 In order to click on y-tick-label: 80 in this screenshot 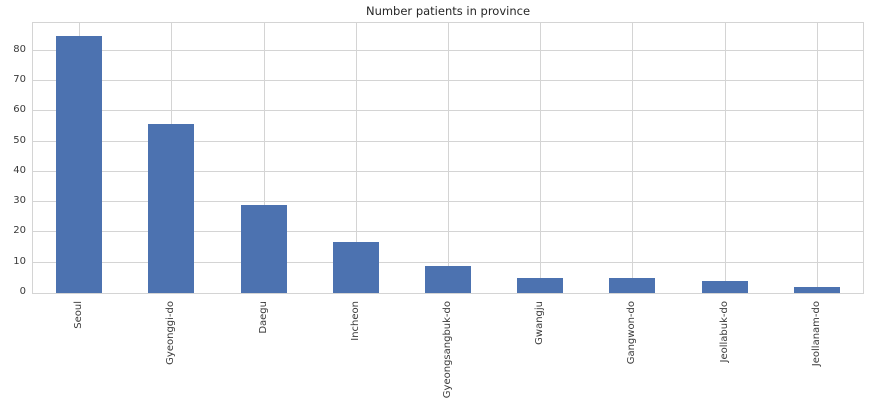, I will do `click(19, 49)`.